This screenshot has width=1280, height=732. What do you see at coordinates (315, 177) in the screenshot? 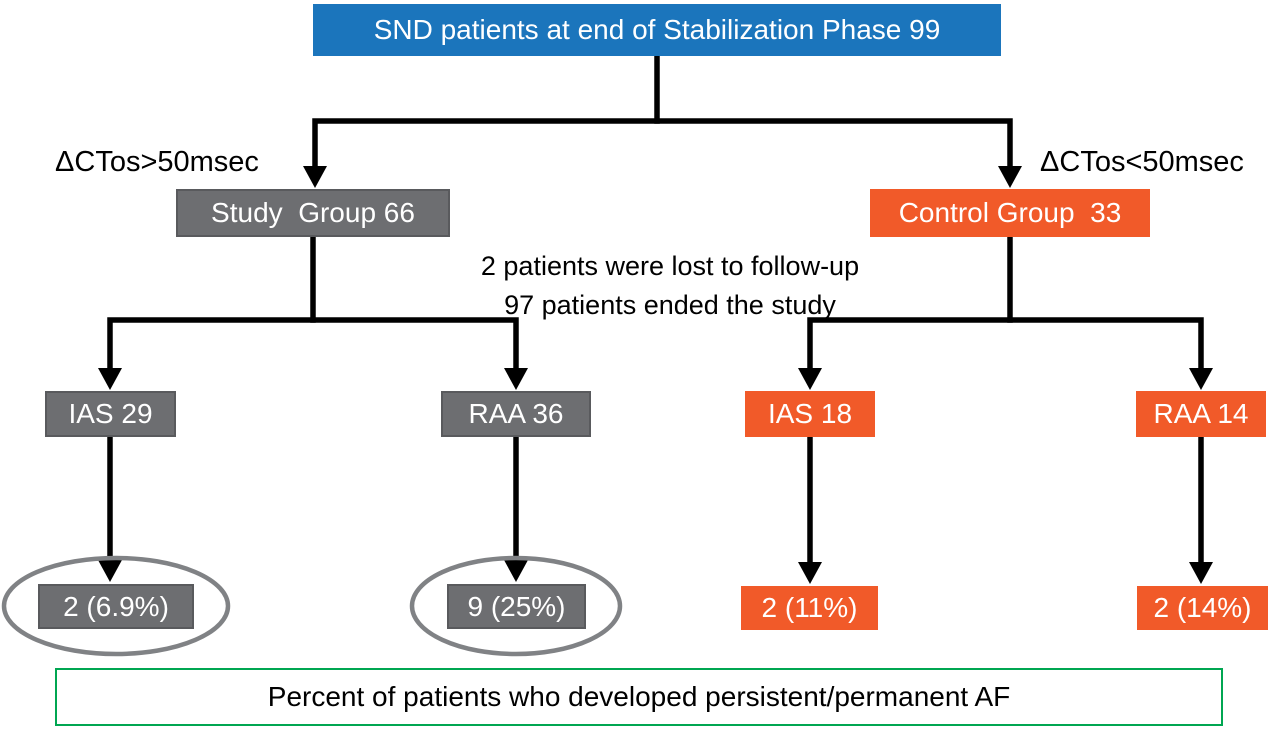
I see `arrow-to-study-group` at bounding box center [315, 177].